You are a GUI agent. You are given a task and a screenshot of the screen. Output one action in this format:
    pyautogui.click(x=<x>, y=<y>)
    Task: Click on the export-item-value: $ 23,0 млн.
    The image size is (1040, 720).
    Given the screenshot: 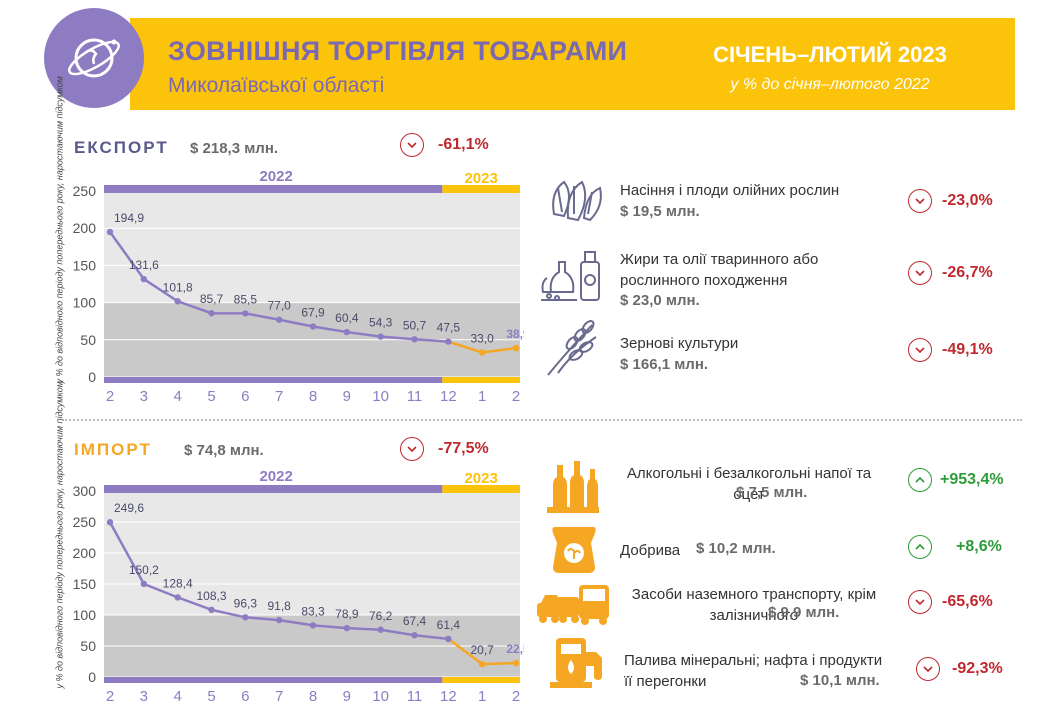 What is the action you would take?
    pyautogui.click(x=660, y=300)
    